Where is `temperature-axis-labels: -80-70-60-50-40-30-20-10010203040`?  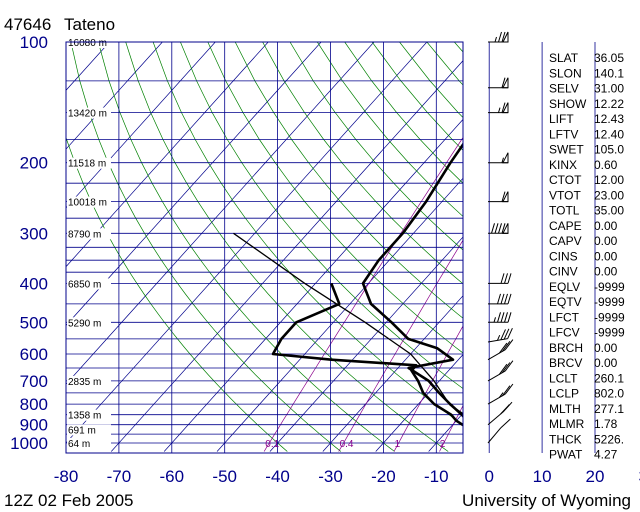
temperature-axis-labels: -80-70-60-50-40-30-20-10010203040 is located at coordinates (347, 476).